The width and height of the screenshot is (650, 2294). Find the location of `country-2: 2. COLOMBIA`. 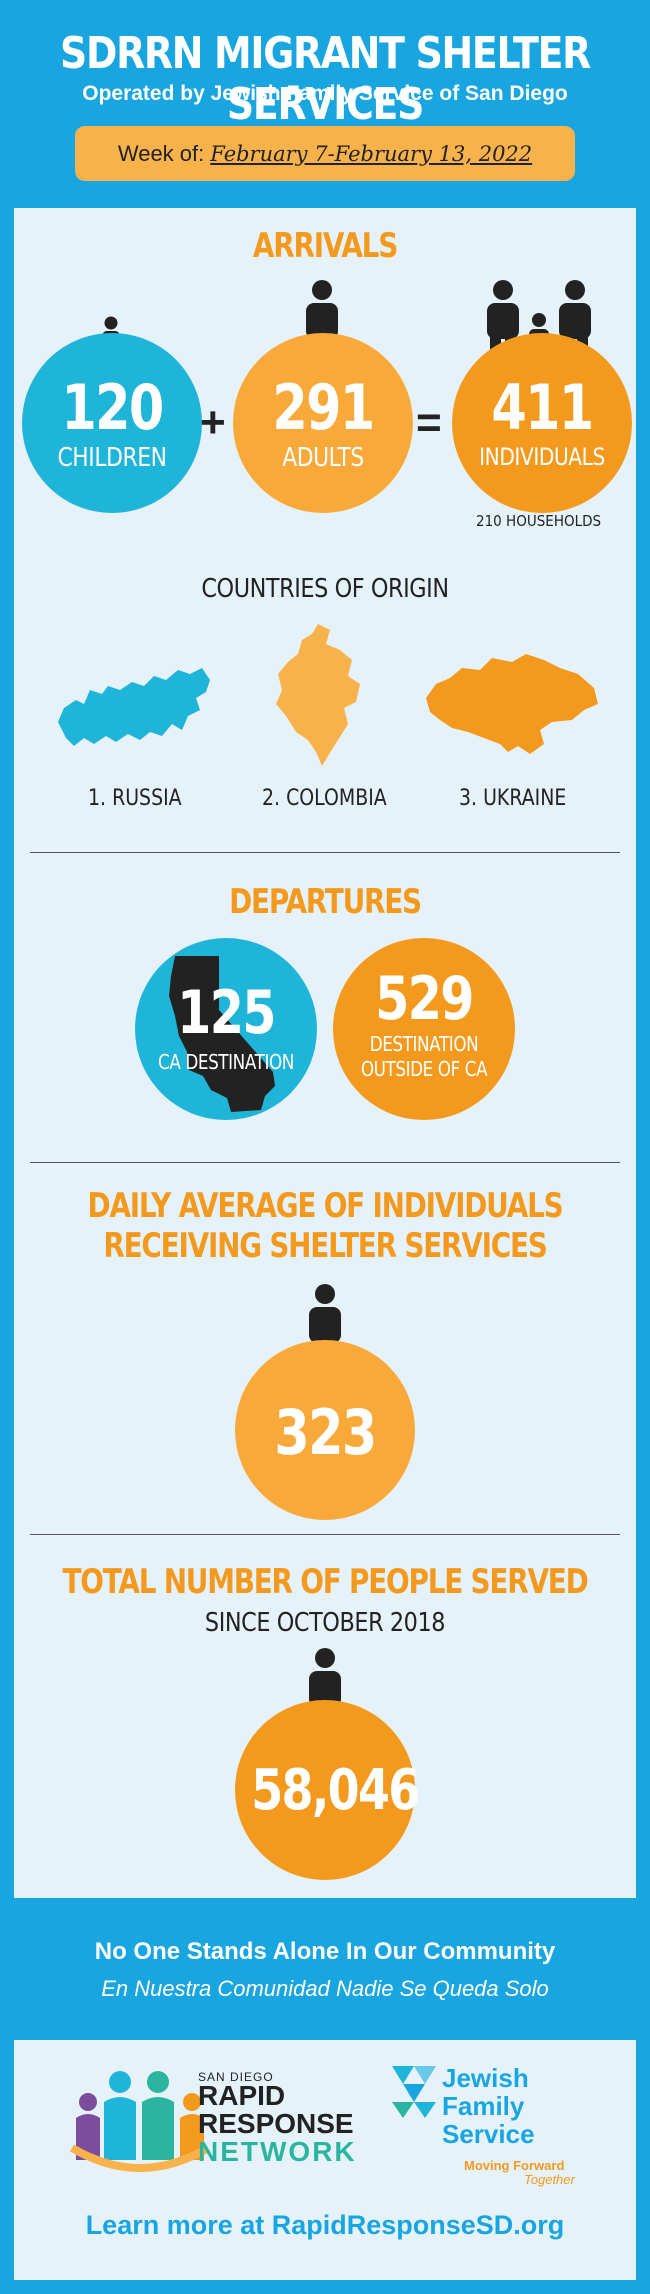

country-2: 2. COLOMBIA is located at coordinates (324, 798).